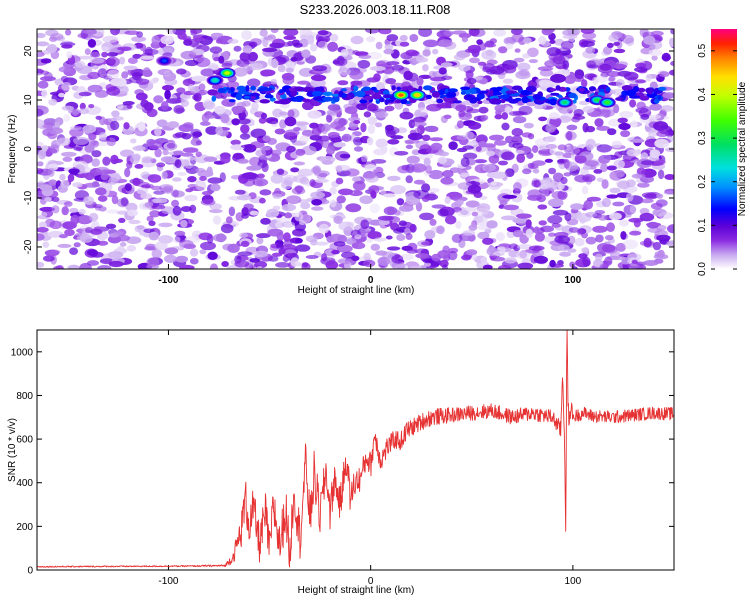 The image size is (750, 600). Describe the element at coordinates (597, 100) in the screenshot. I see `heatmap-peak` at that location.